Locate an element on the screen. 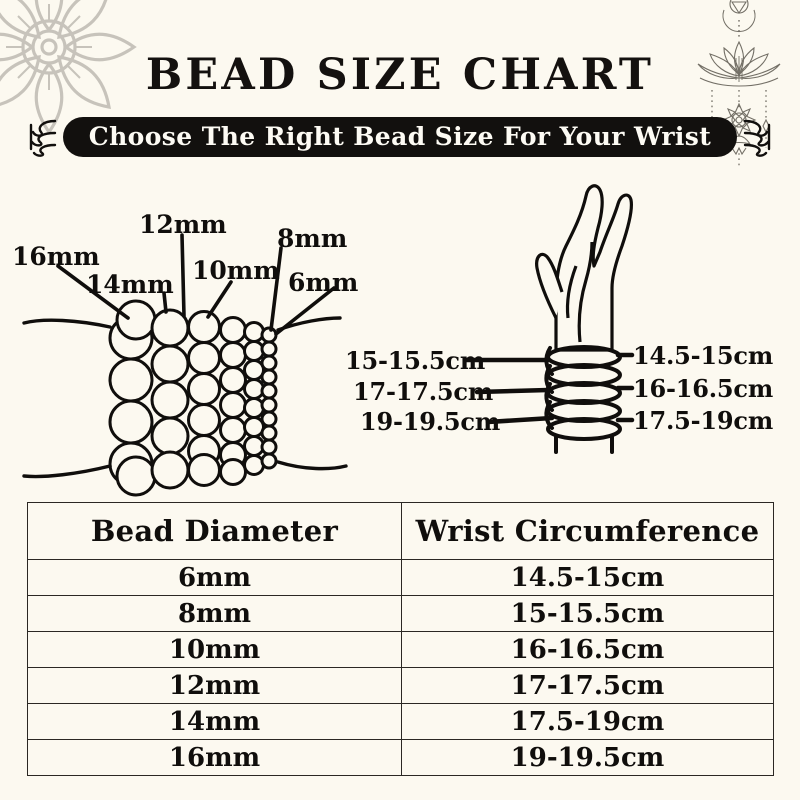 The image size is (800, 800). bracelet-cord is located at coordinates (185, 397).